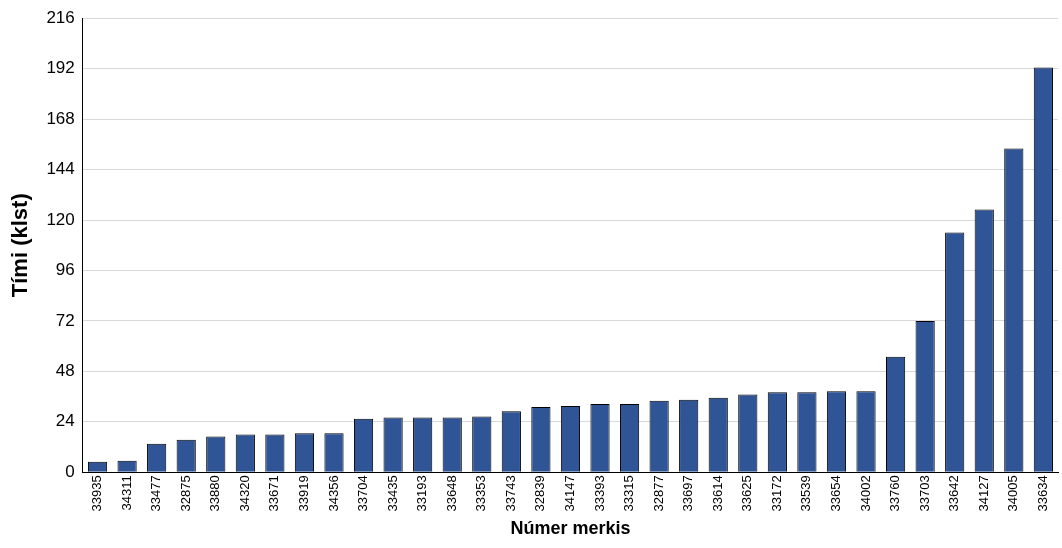 The width and height of the screenshot is (1062, 548). Describe the element at coordinates (983, 493) in the screenshot. I see `x-tick-label: 34127` at that location.